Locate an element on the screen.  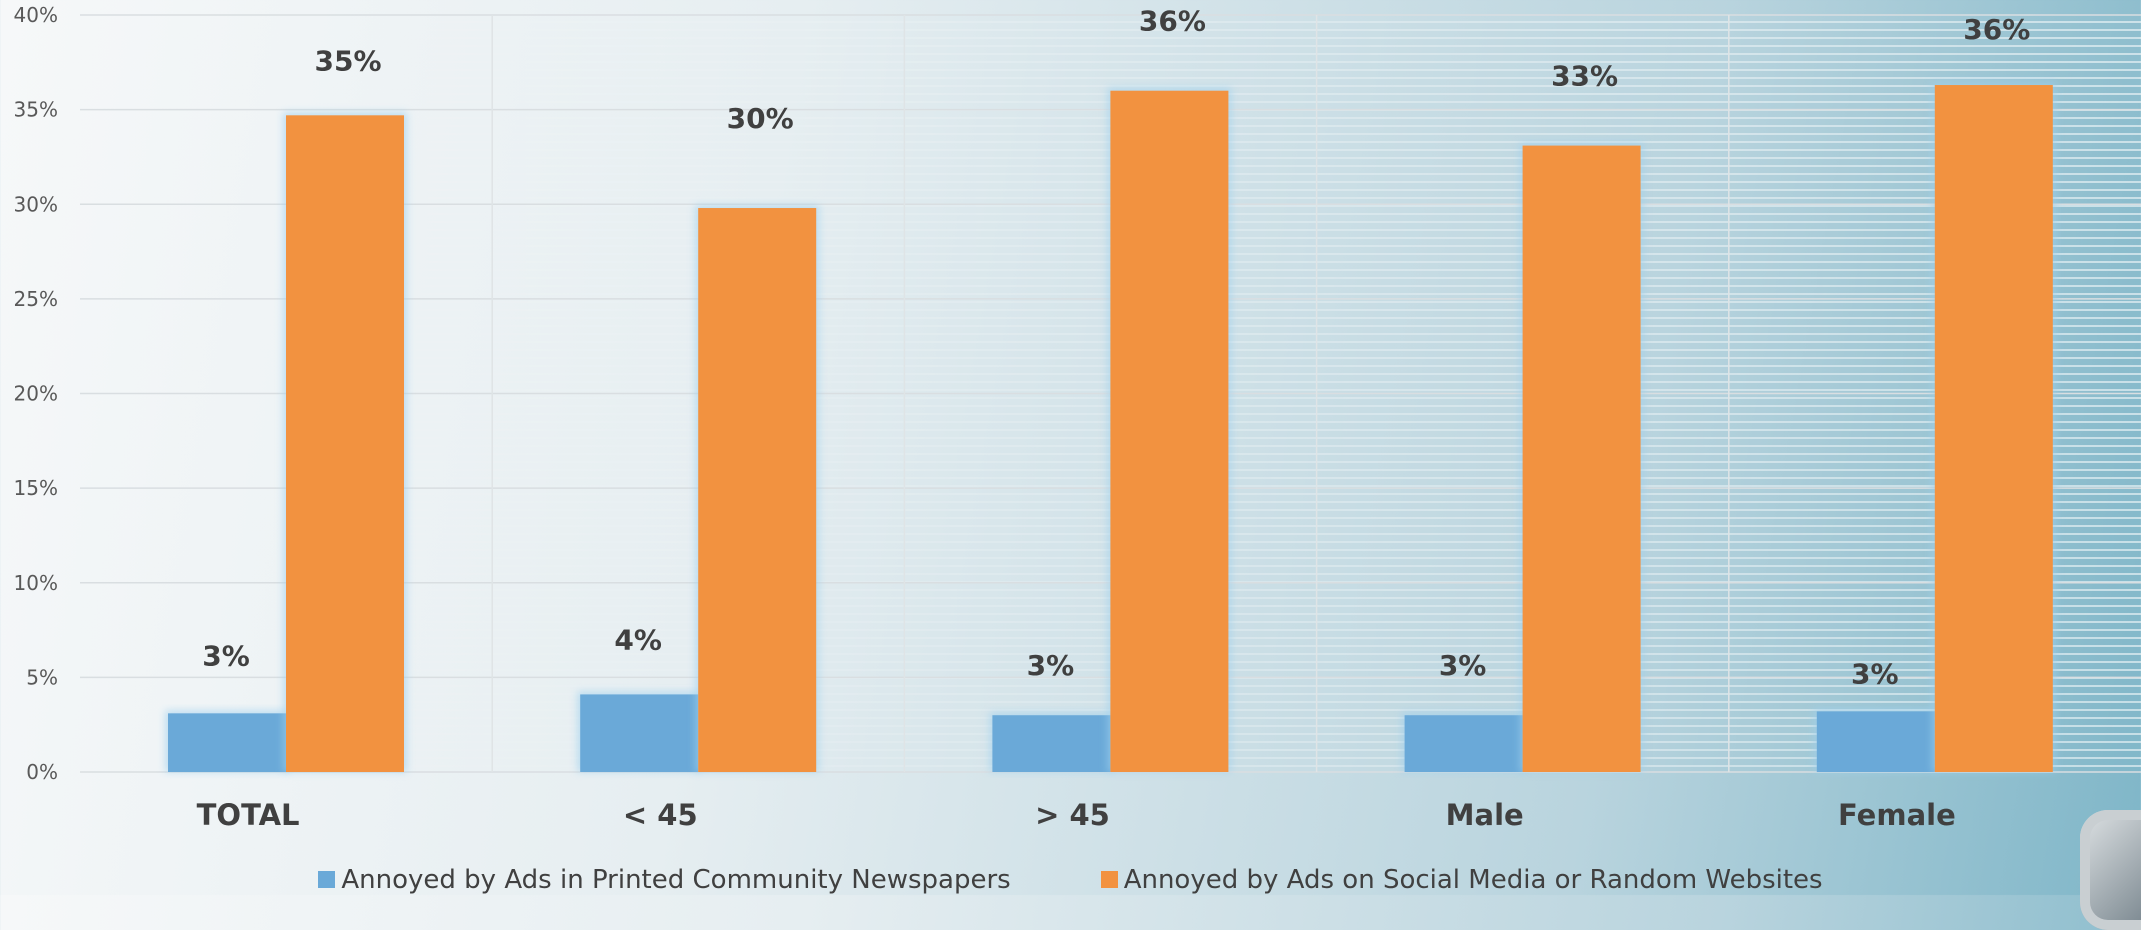
y-tick-label: 20% is located at coordinates (36, 394).